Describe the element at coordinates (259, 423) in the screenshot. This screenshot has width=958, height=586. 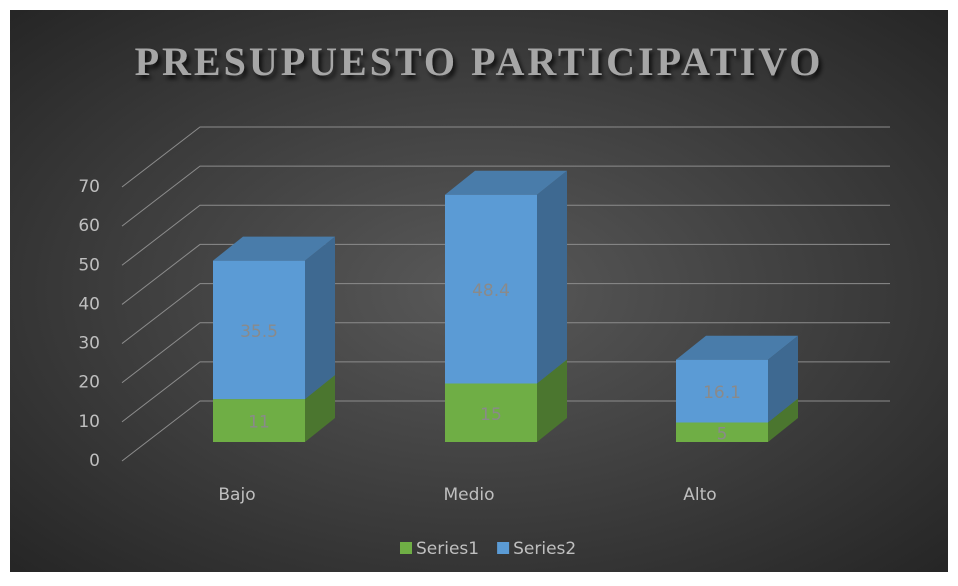
I see `data-label: 11` at that location.